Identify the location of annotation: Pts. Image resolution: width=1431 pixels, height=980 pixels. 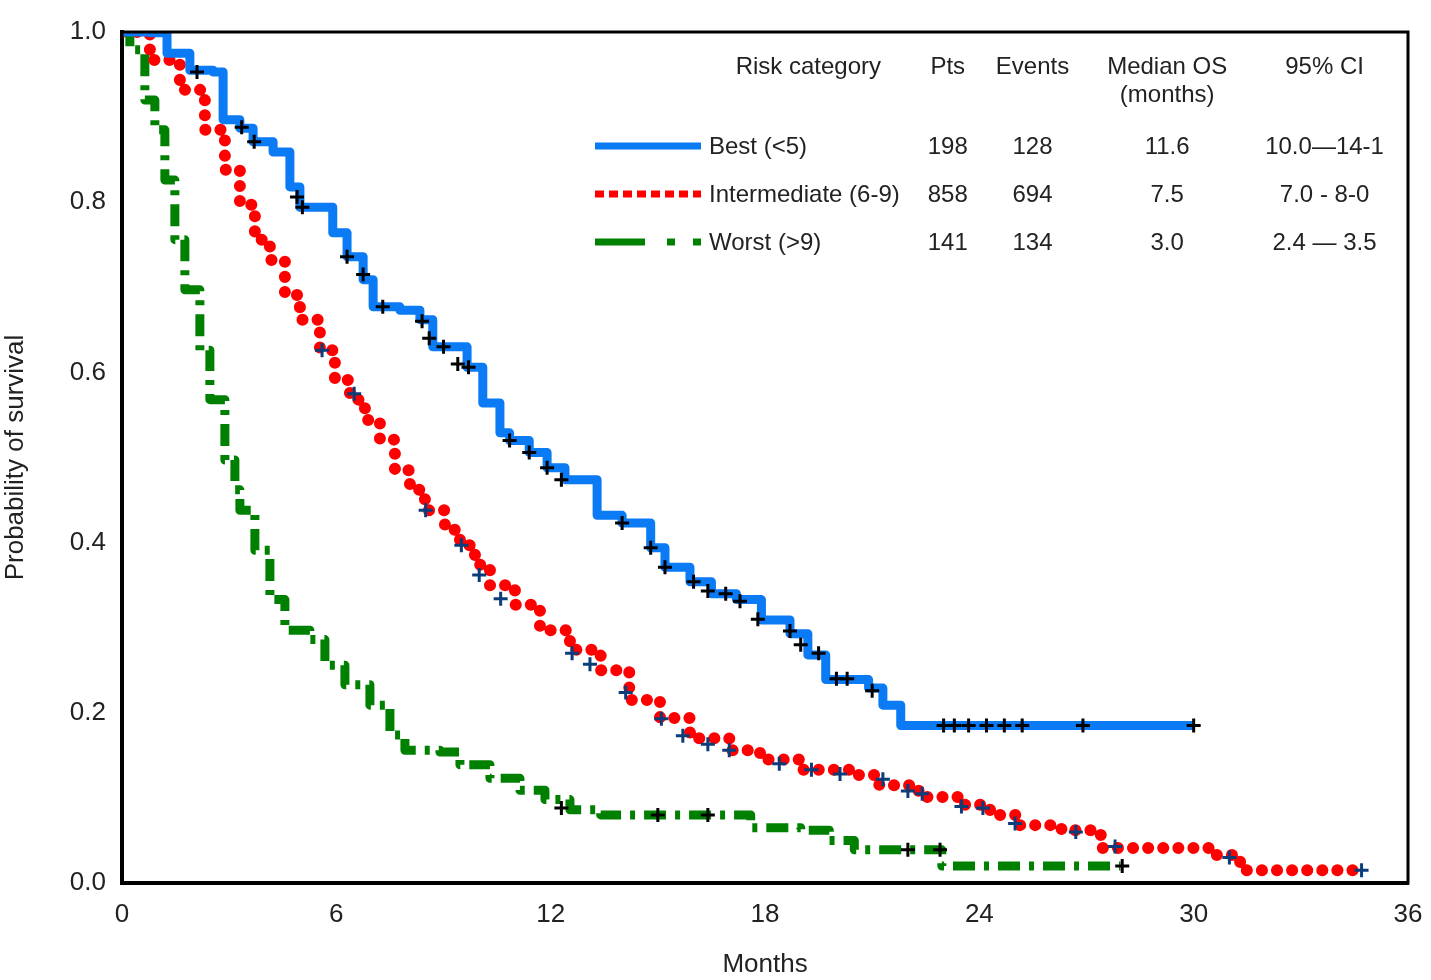
(948, 66).